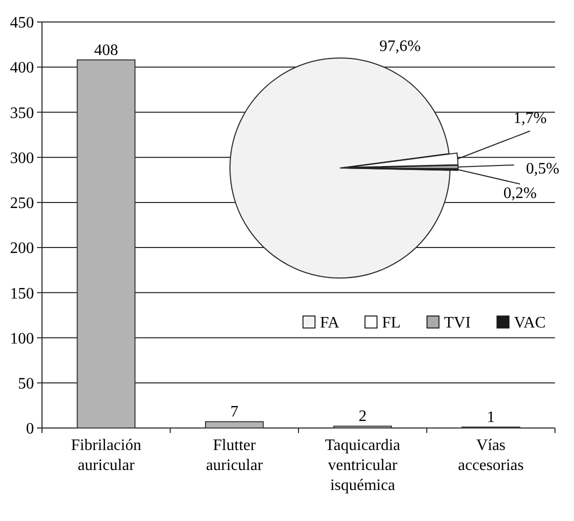  What do you see at coordinates (22, 113) in the screenshot?
I see `y-tick-label: 350` at bounding box center [22, 113].